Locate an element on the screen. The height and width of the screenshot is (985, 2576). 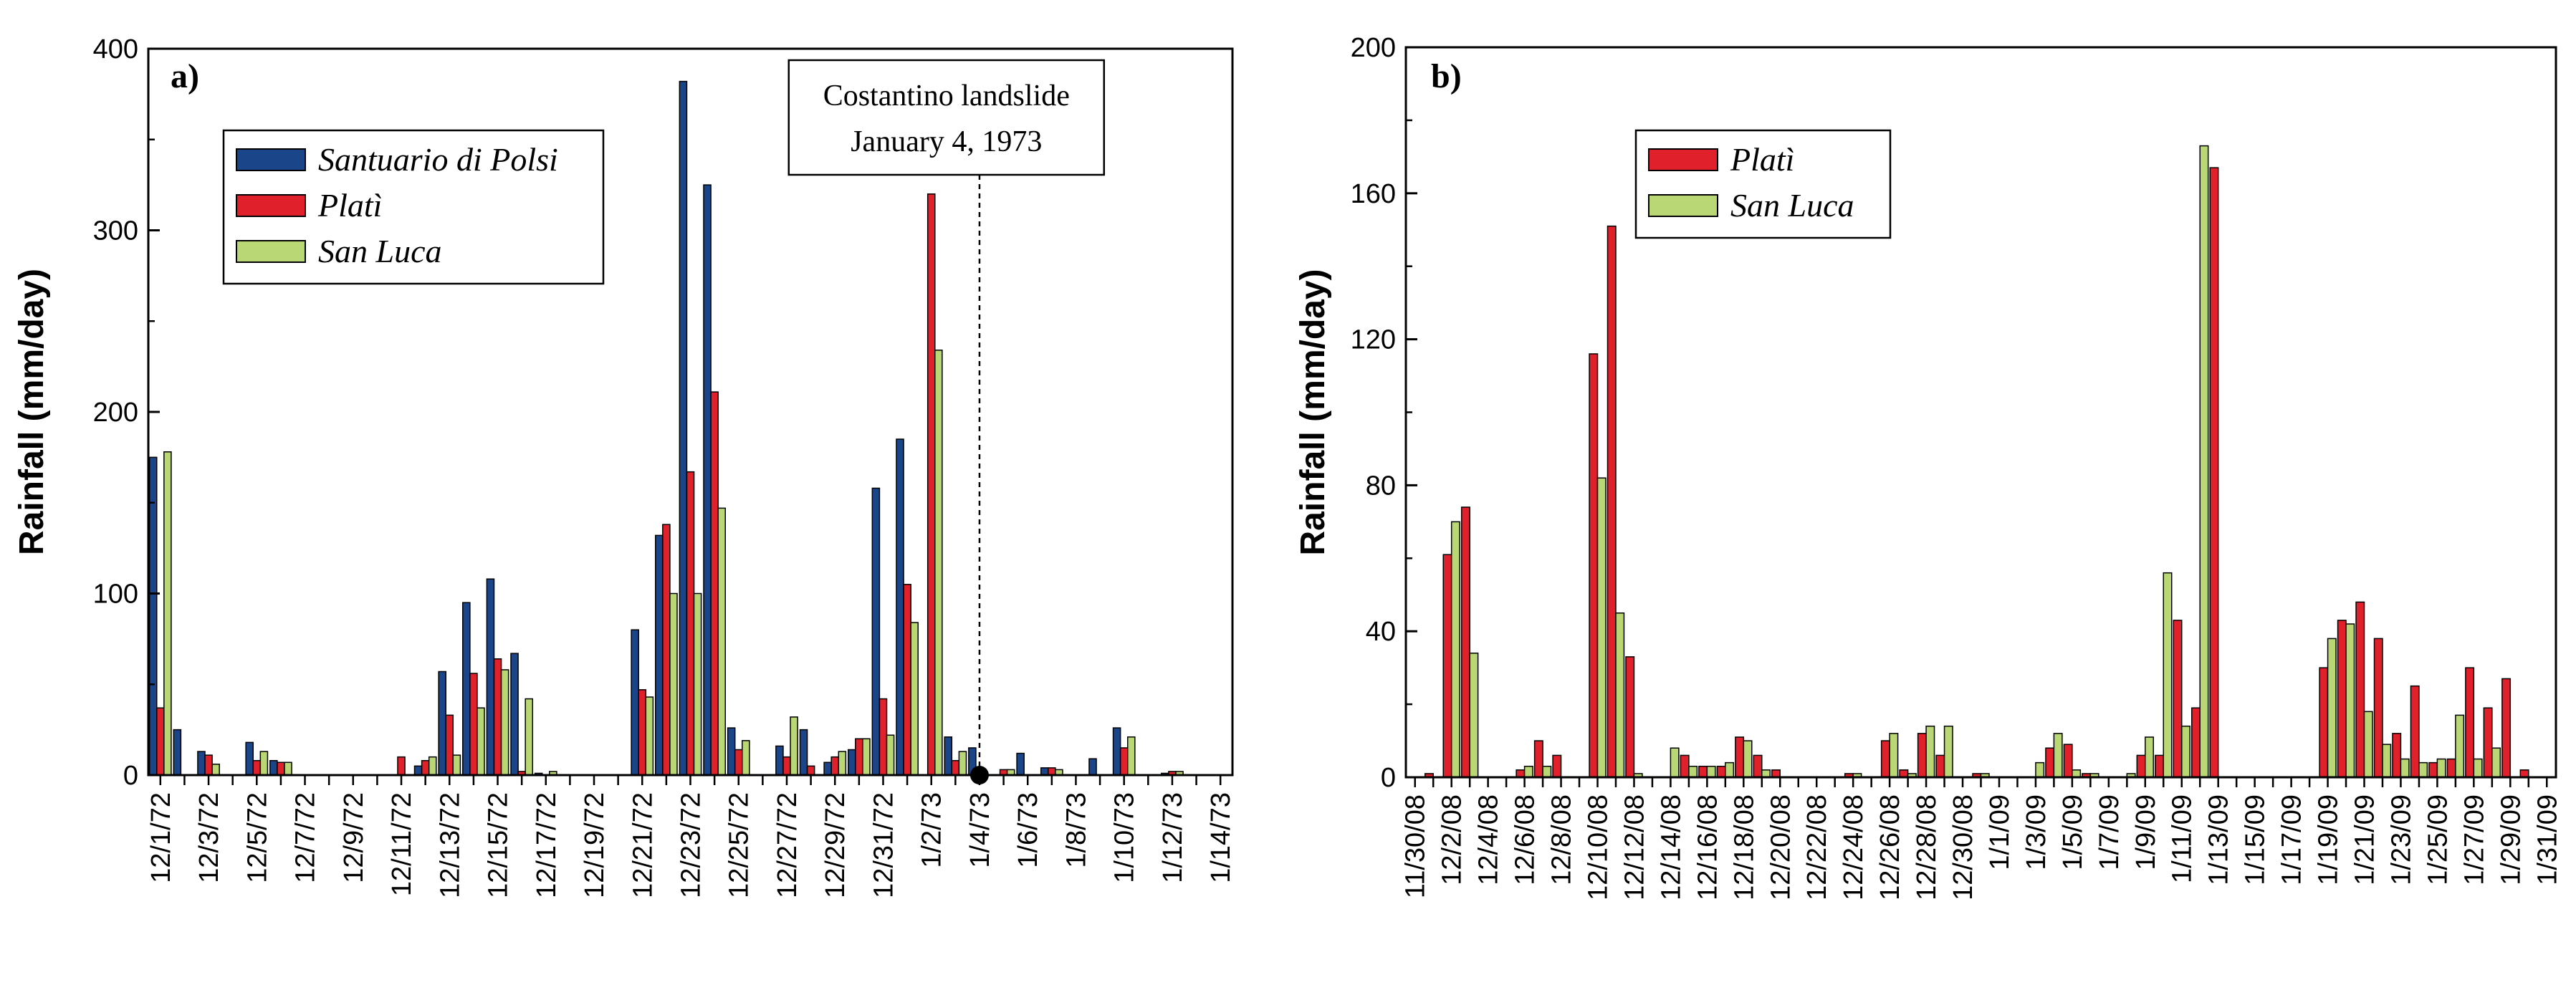
panel-b-x-tick-label-12-16-08: 12/16/08 is located at coordinates (1708, 847).